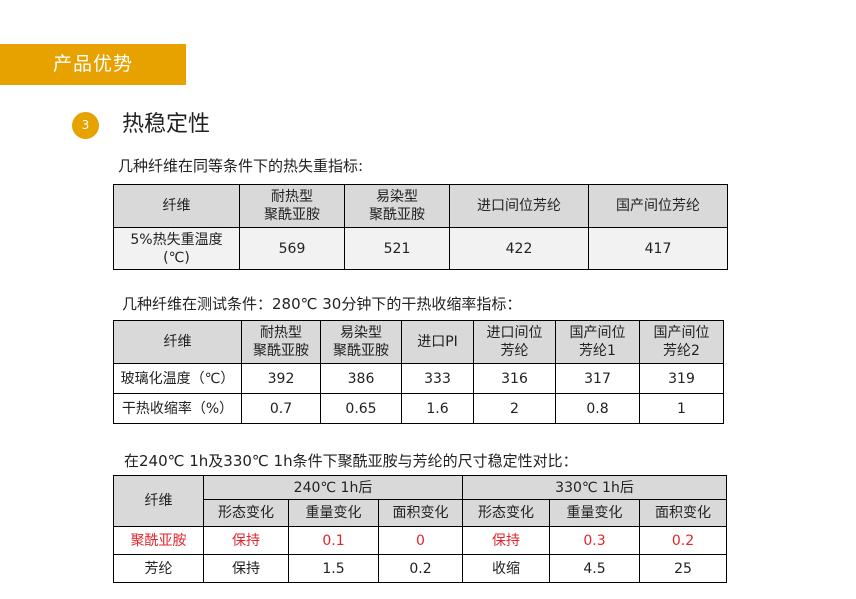 This screenshot has width=856, height=599. I want to click on section-title: 热稳定性, so click(166, 124).